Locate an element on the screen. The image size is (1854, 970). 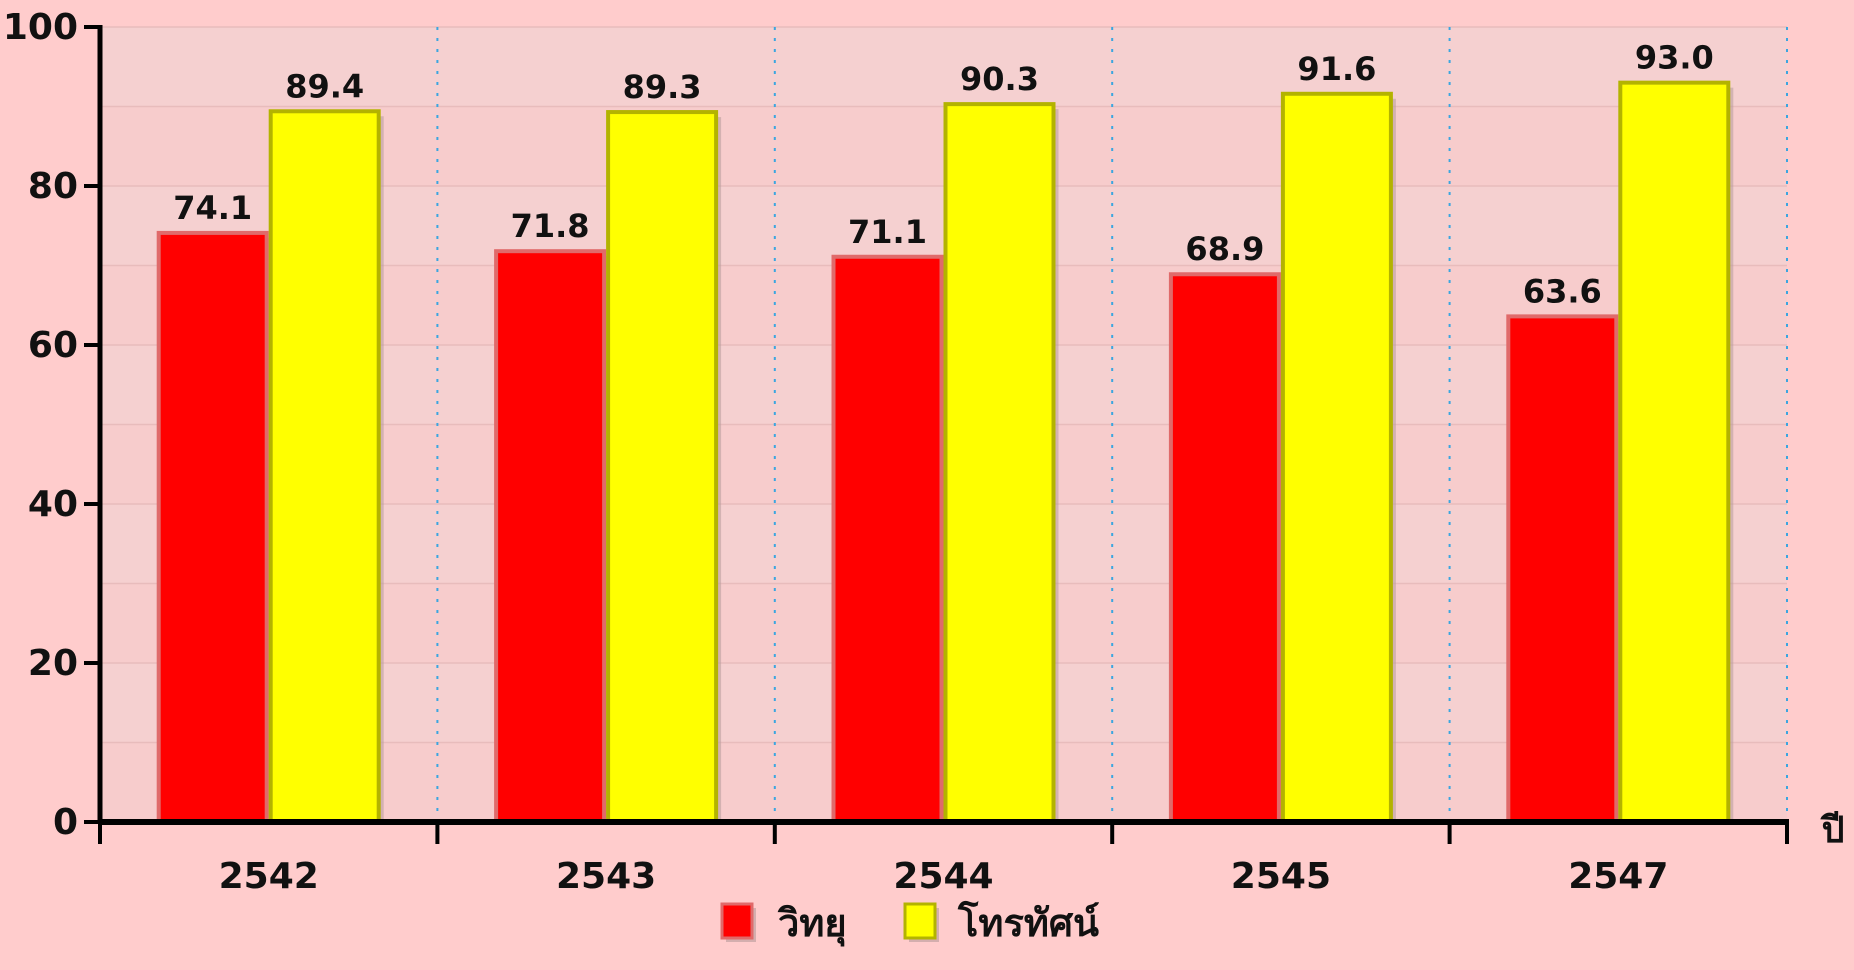
legend-label-radio: วิทยุ is located at coordinates (811, 924).